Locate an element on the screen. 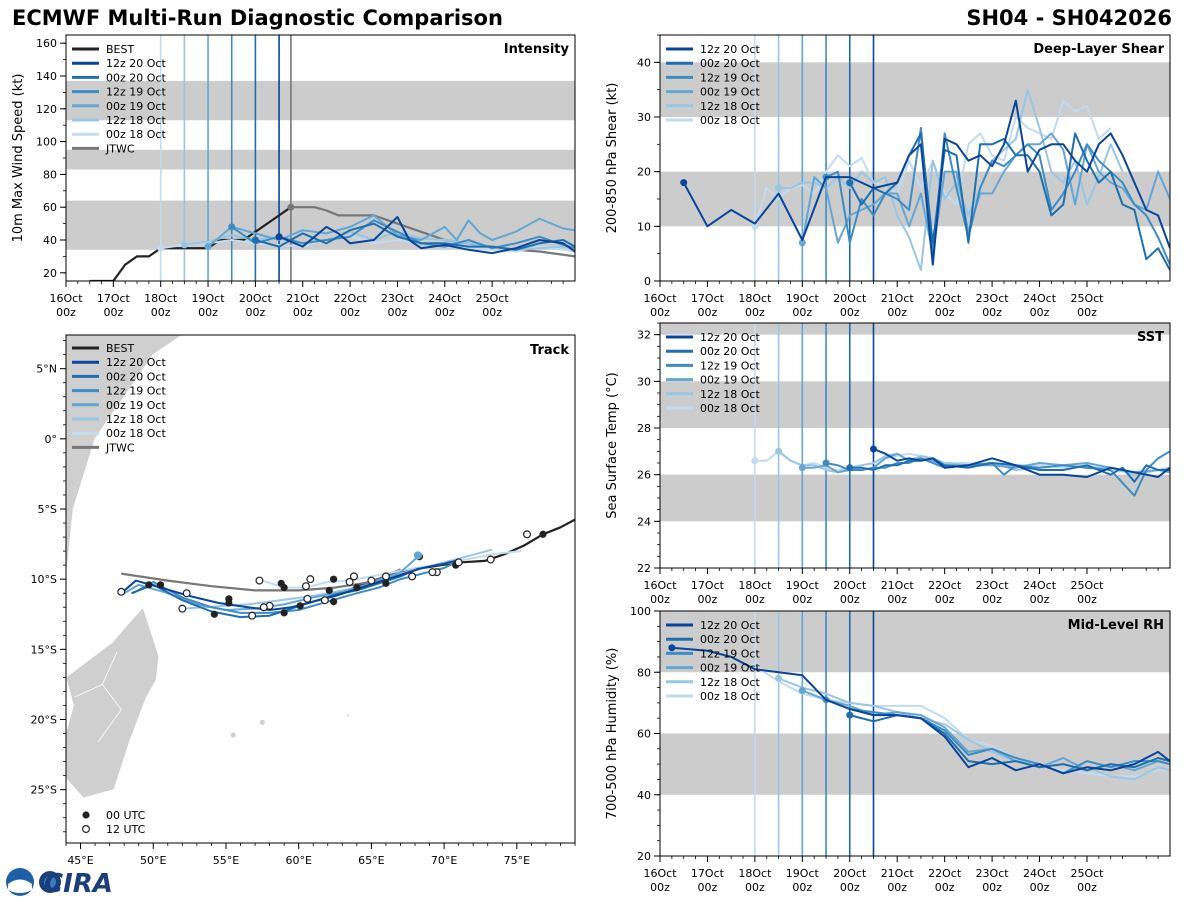 The width and height of the screenshot is (1200, 902). y-tick-label: 160 is located at coordinates (46, 43).